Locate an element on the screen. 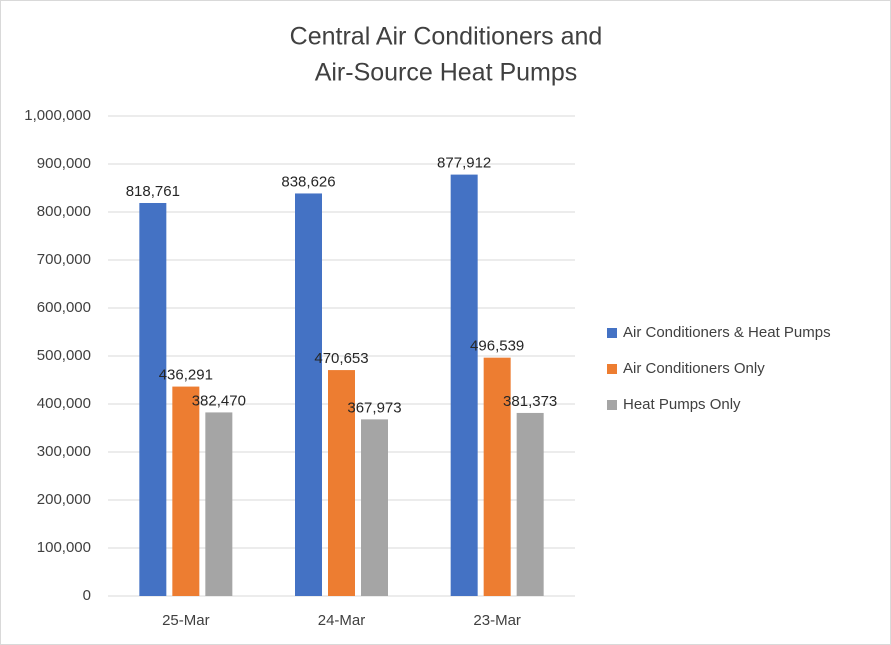  y-tick-label: 800,000 is located at coordinates (64, 211).